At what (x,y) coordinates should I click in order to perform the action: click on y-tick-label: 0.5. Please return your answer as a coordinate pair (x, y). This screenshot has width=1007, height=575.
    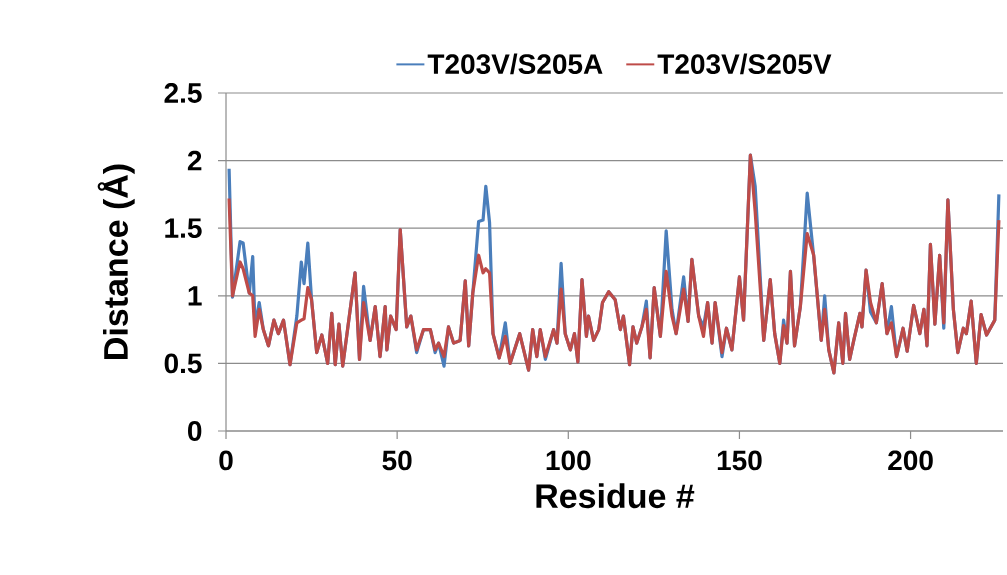
    Looking at the image, I should click on (183, 363).